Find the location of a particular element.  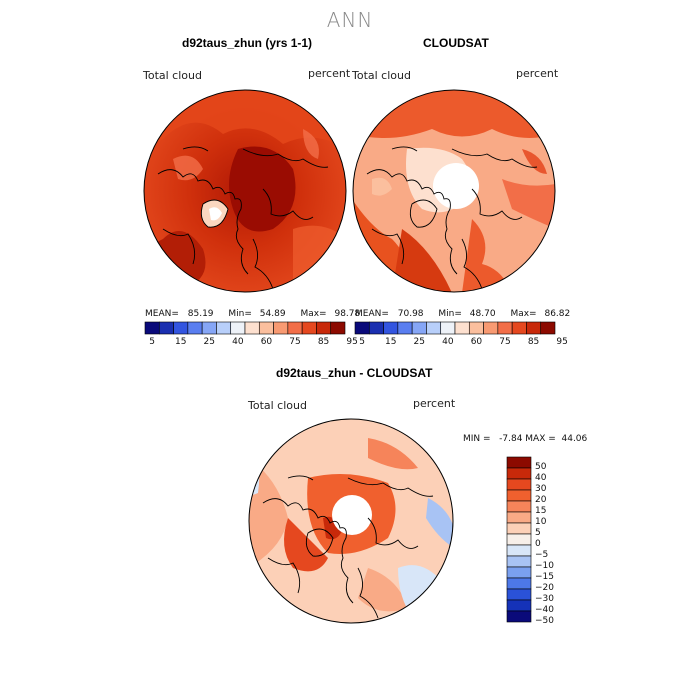

obs-colorbar-tick-label: 85 is located at coordinates (533, 342).